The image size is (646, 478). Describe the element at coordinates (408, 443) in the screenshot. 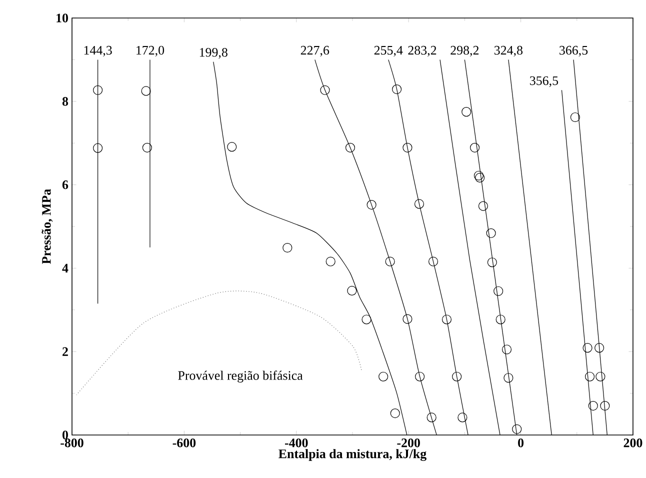

I see `x-tick-label: -200` at that location.